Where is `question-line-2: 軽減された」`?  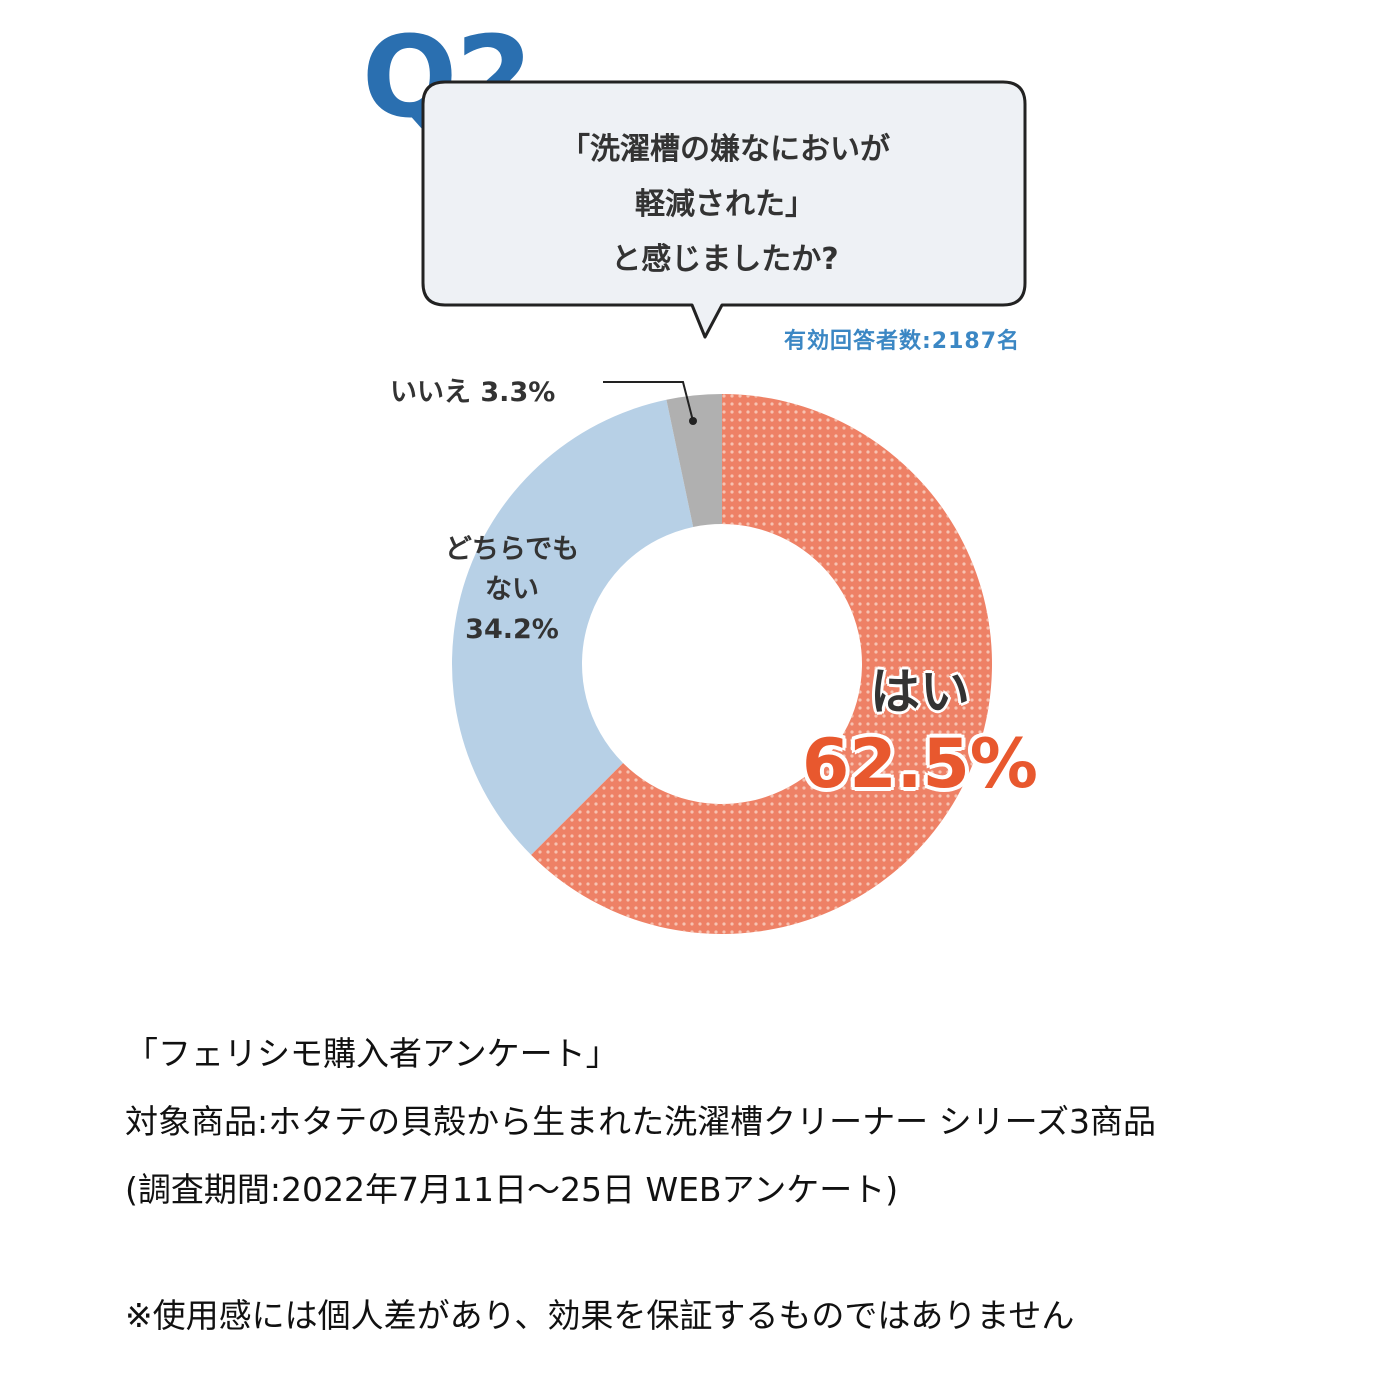 question-line-2: 軽減された」 is located at coordinates (725, 204).